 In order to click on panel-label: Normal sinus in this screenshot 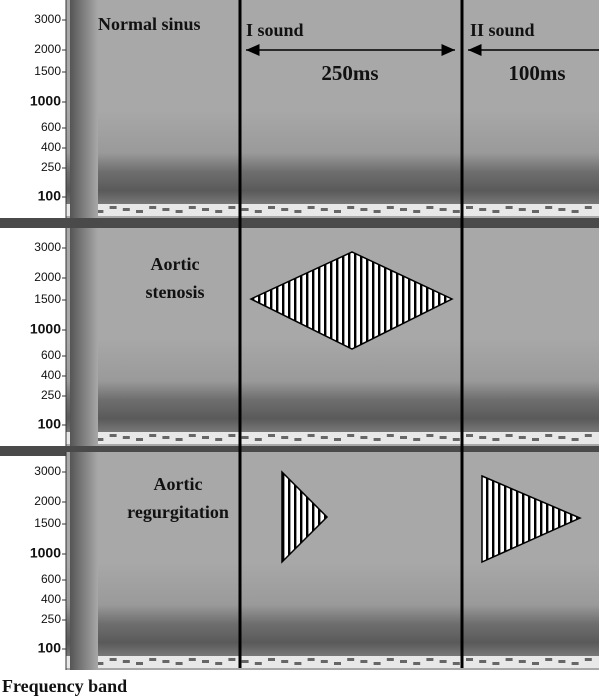, I will do `click(149, 24)`.